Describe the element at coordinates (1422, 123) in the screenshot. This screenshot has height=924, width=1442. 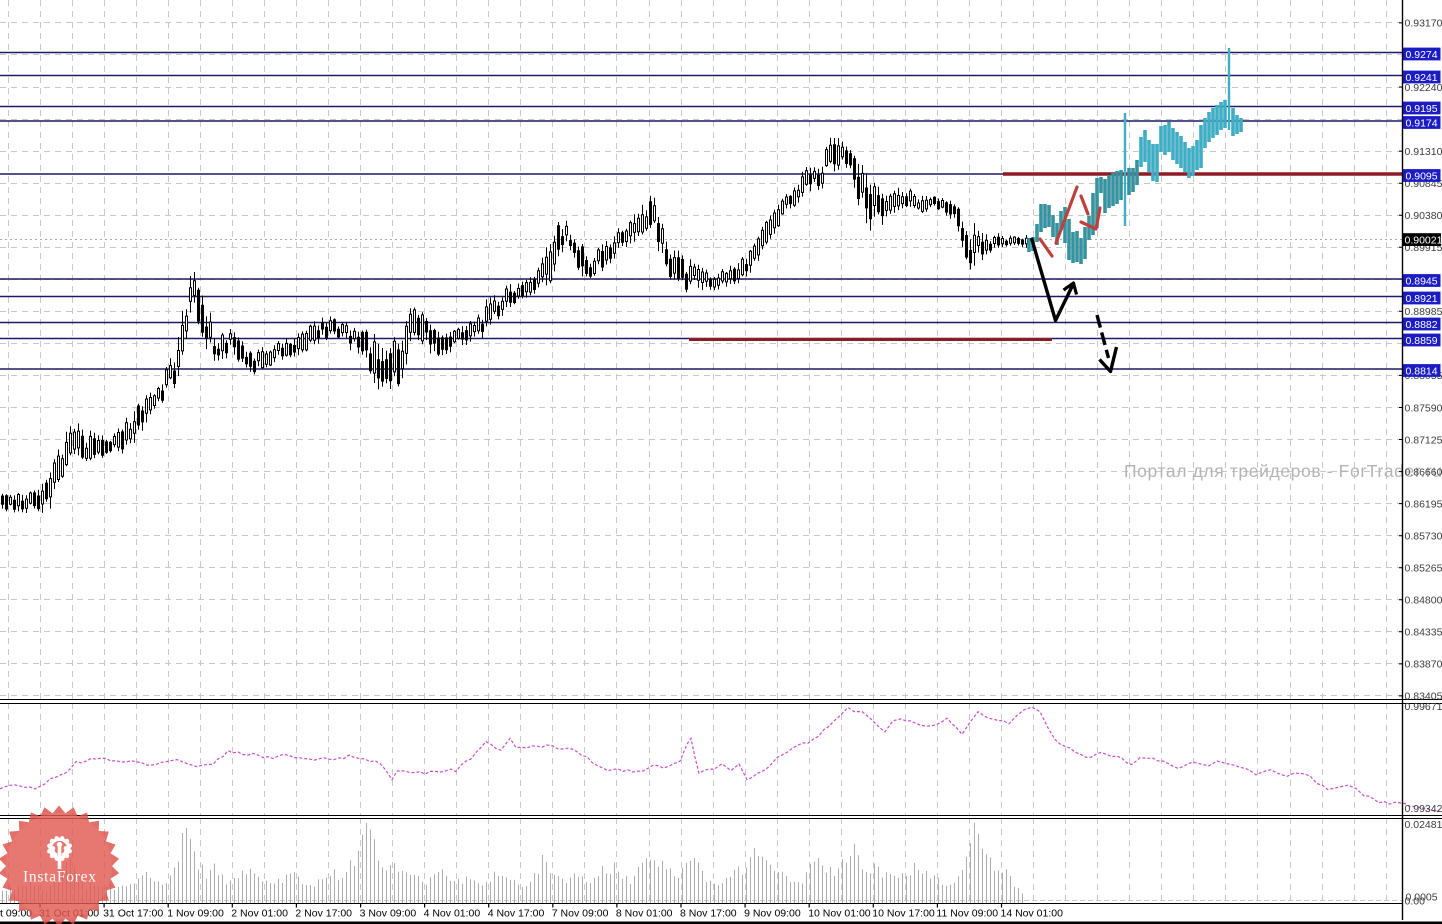
I see `svg-text: 0.9174` at that location.